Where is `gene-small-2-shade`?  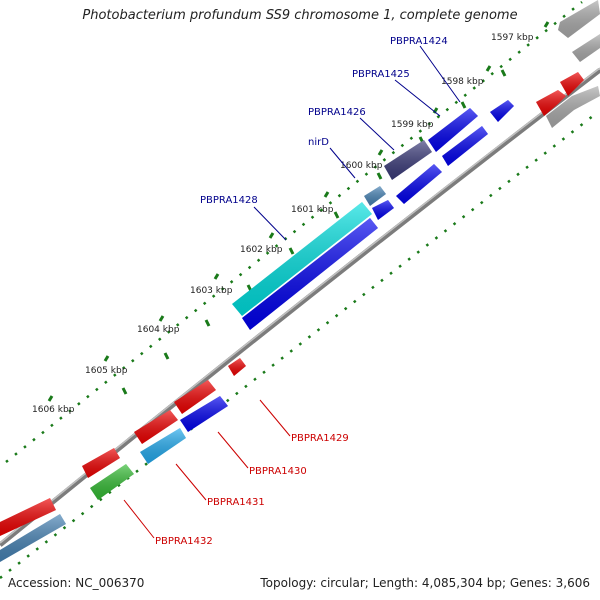 gene-small-2-shade is located at coordinates (383, 210).